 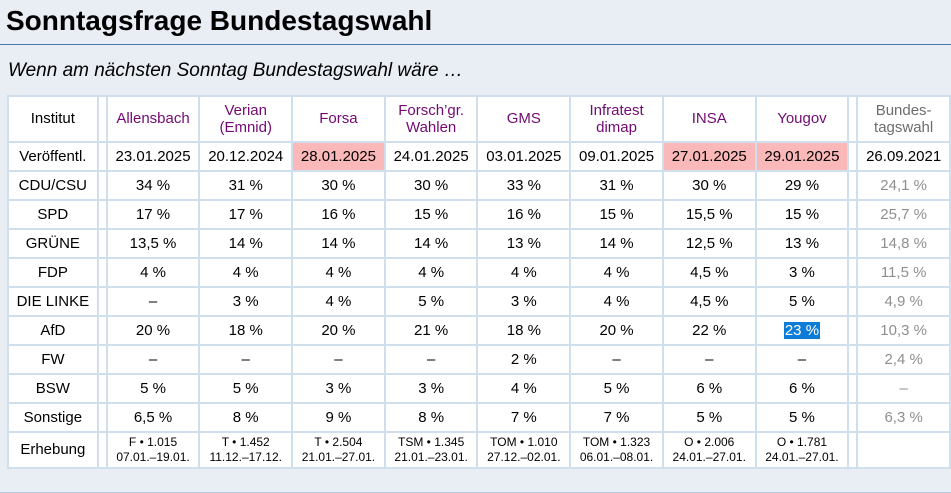 What do you see at coordinates (709, 330) in the screenshot?
I see `value-cell: 22 %` at bounding box center [709, 330].